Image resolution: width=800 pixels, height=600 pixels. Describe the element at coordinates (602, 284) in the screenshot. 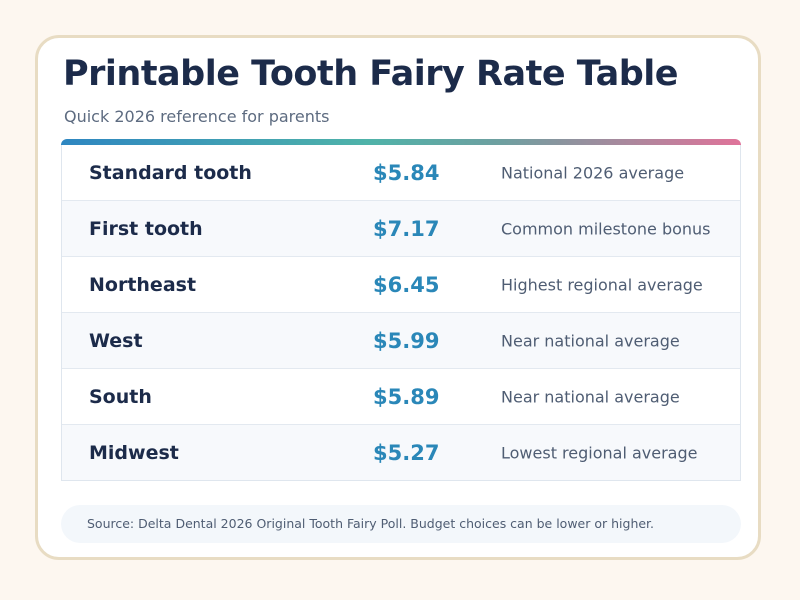

I see `row-note: Highest regional average` at that location.